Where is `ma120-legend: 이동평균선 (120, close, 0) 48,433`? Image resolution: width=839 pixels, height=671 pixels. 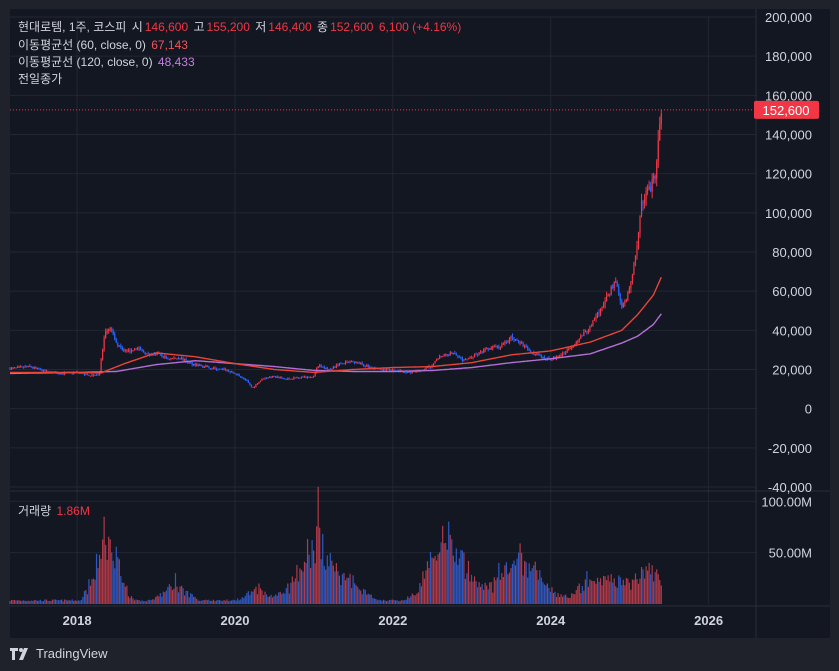
ma120-legend: 이동평균선 (120, close, 0) 48,433 is located at coordinates (107, 61).